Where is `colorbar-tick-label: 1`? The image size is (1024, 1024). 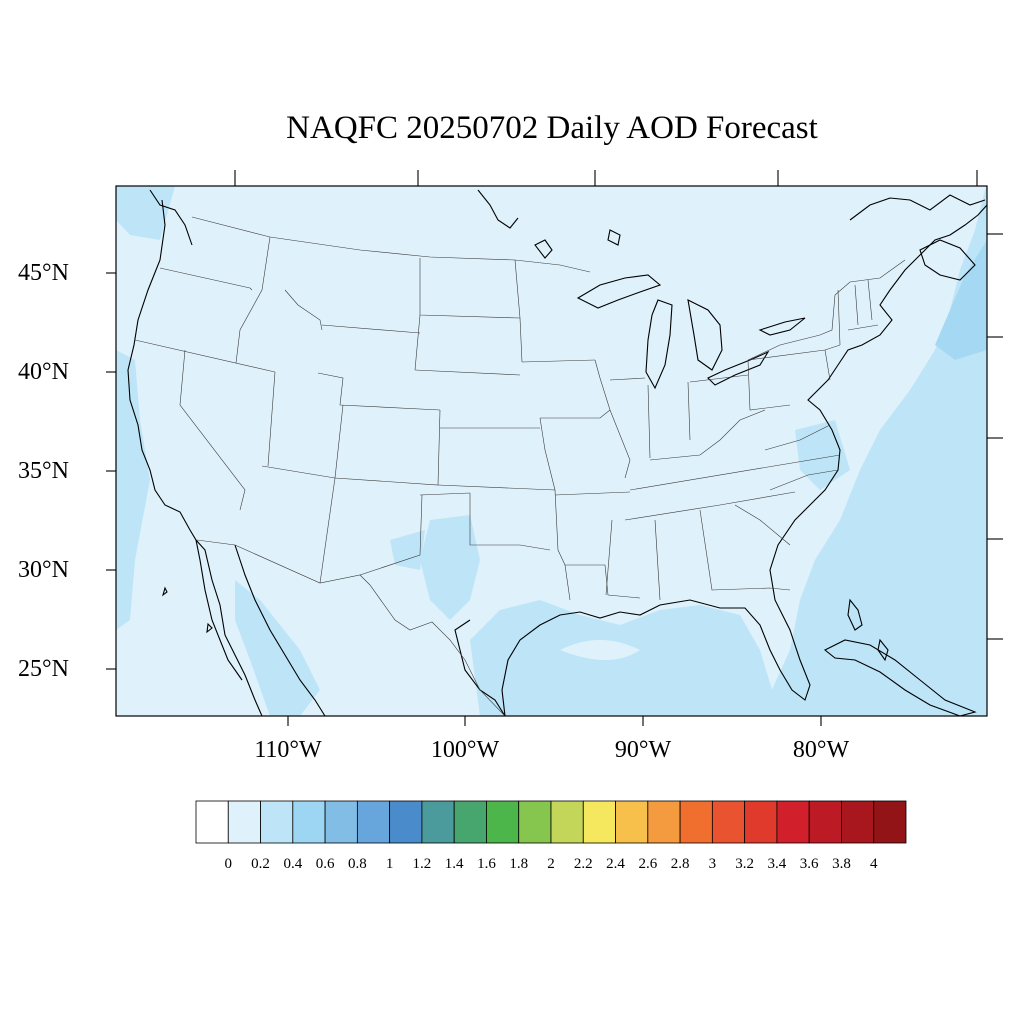 colorbar-tick-label: 1 is located at coordinates (389, 864).